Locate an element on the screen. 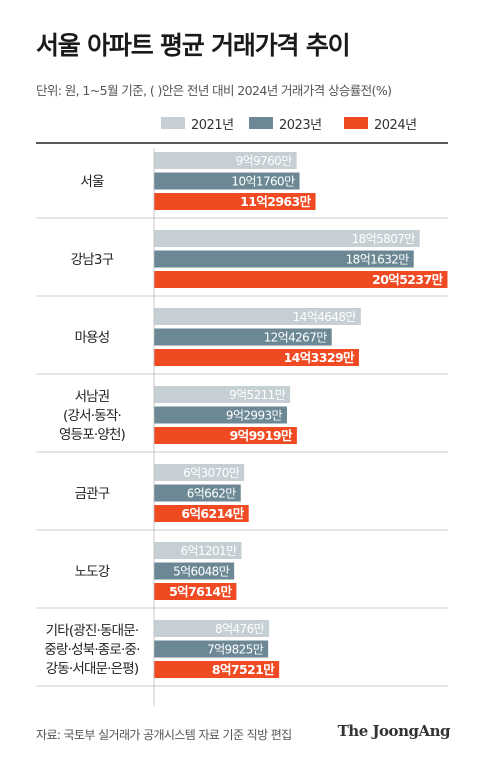 The width and height of the screenshot is (480, 764). bar-label-7-2021년: 8억476만 is located at coordinates (240, 629).